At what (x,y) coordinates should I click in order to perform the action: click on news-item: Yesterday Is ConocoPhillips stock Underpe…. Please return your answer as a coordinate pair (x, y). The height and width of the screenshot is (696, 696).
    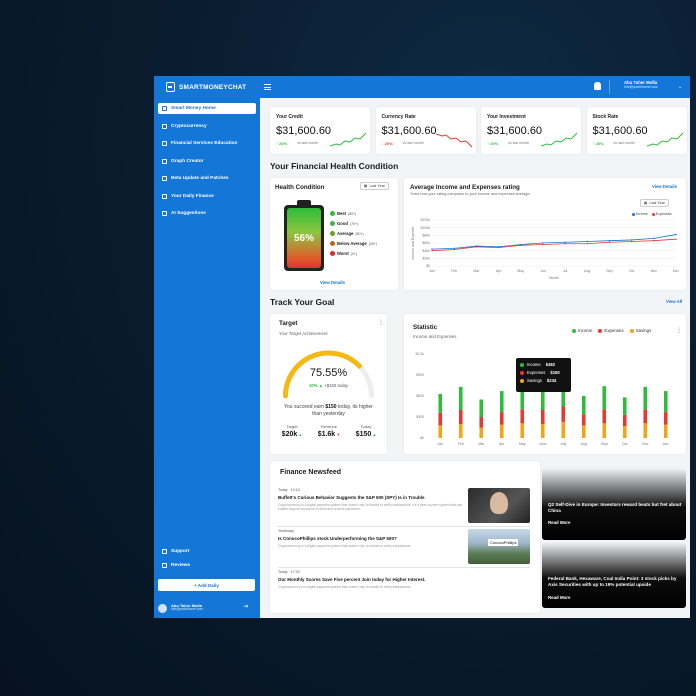
    Looking at the image, I should click on (404, 548).